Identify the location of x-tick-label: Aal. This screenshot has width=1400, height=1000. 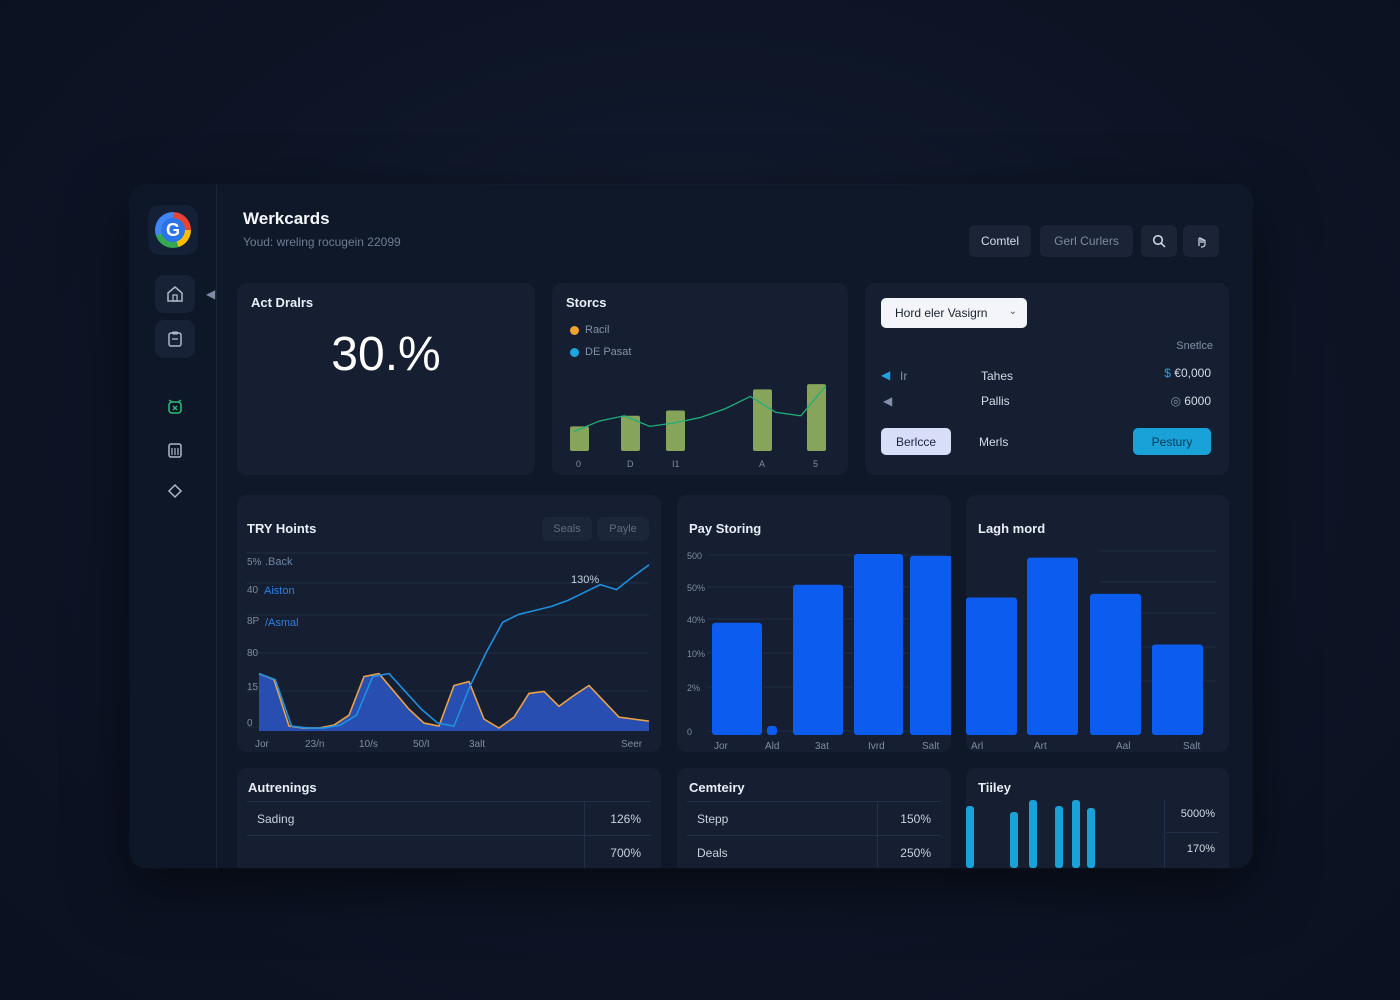
(1123, 746).